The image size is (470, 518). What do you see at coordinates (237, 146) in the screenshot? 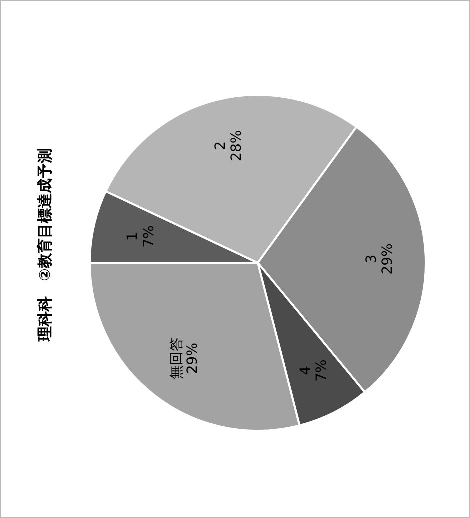
I see `data-label: 28%` at bounding box center [237, 146].